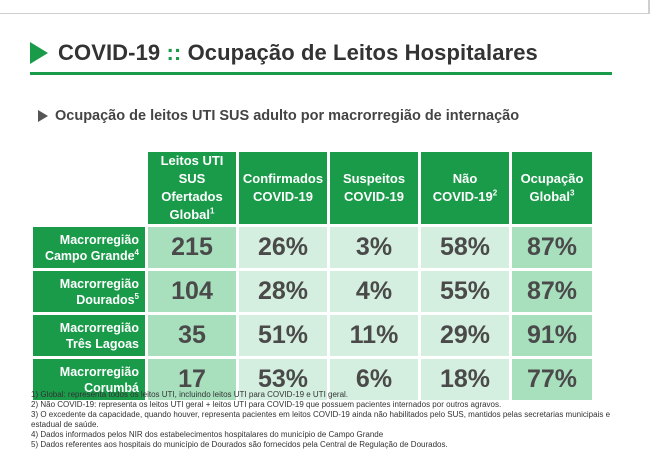 The width and height of the screenshot is (650, 475). What do you see at coordinates (192, 291) in the screenshot?
I see `table-cell: 104` at bounding box center [192, 291].